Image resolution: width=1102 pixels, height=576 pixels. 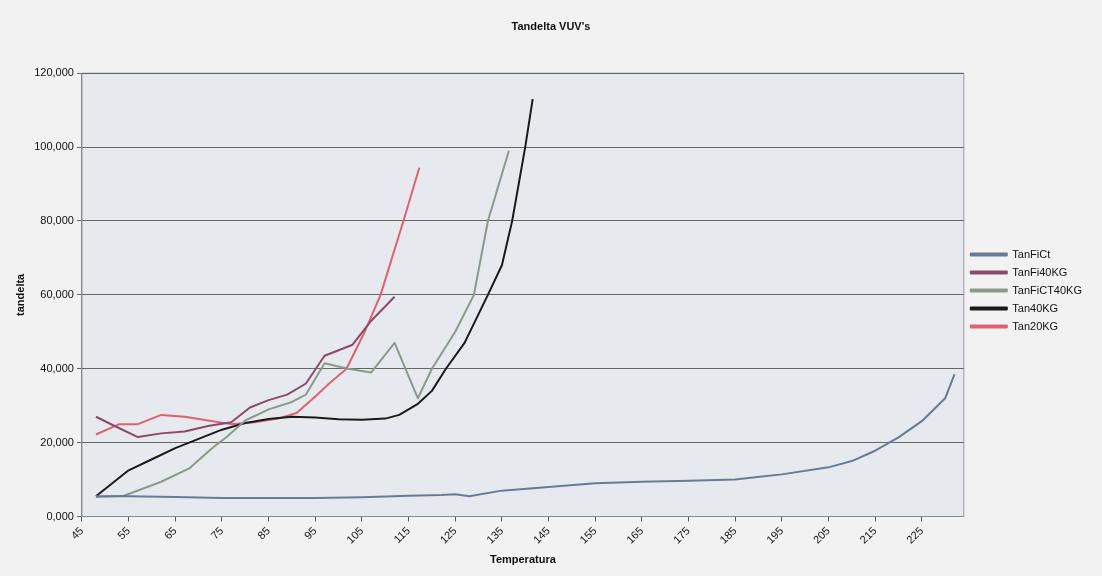 I want to click on x-tick-label: 55, so click(x=124, y=533).